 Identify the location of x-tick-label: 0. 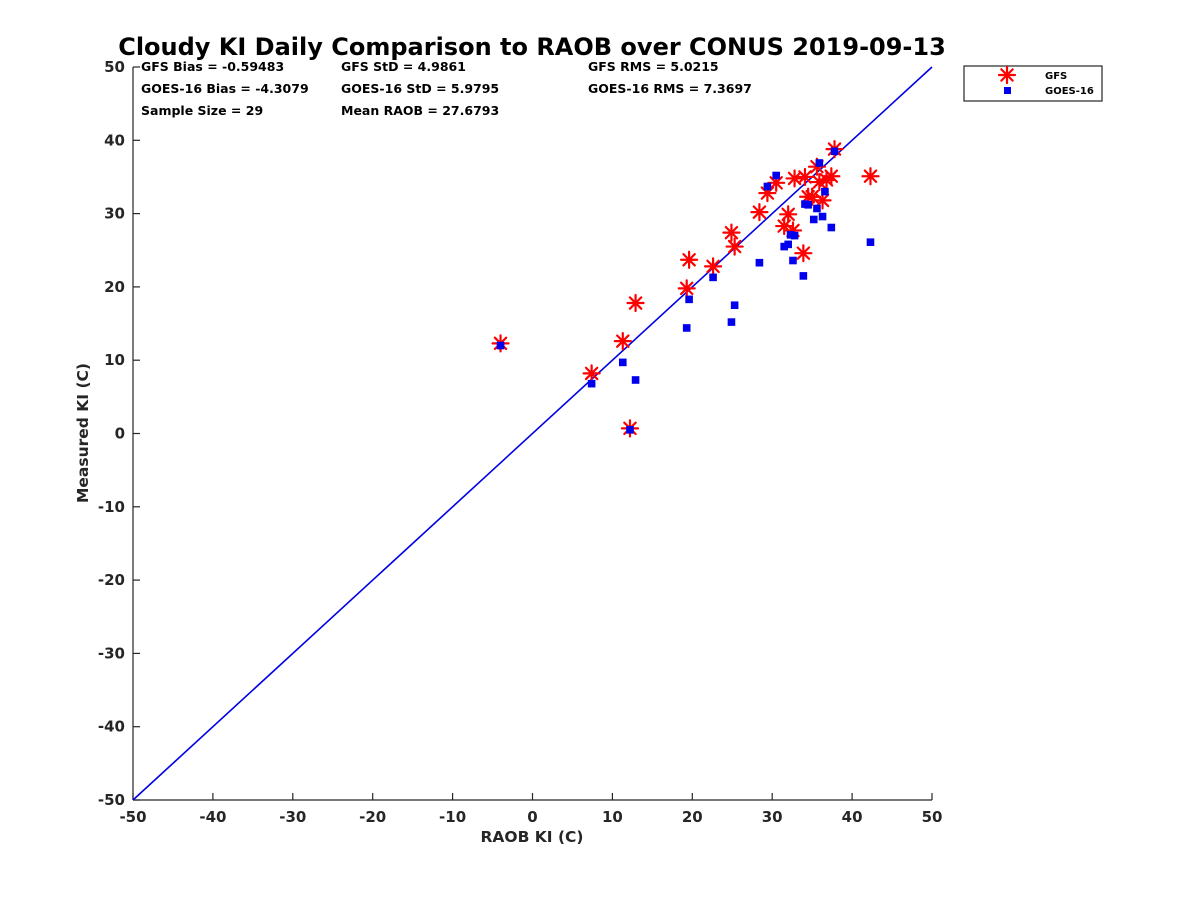
(532, 817).